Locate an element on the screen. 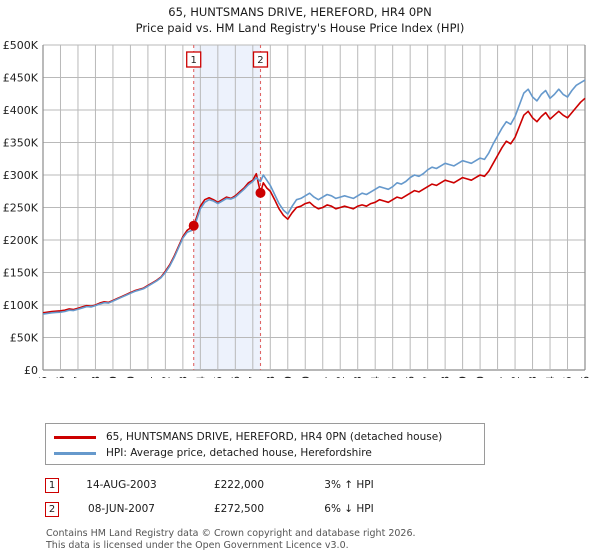  event-marker-label-2: 2 is located at coordinates (260, 60).